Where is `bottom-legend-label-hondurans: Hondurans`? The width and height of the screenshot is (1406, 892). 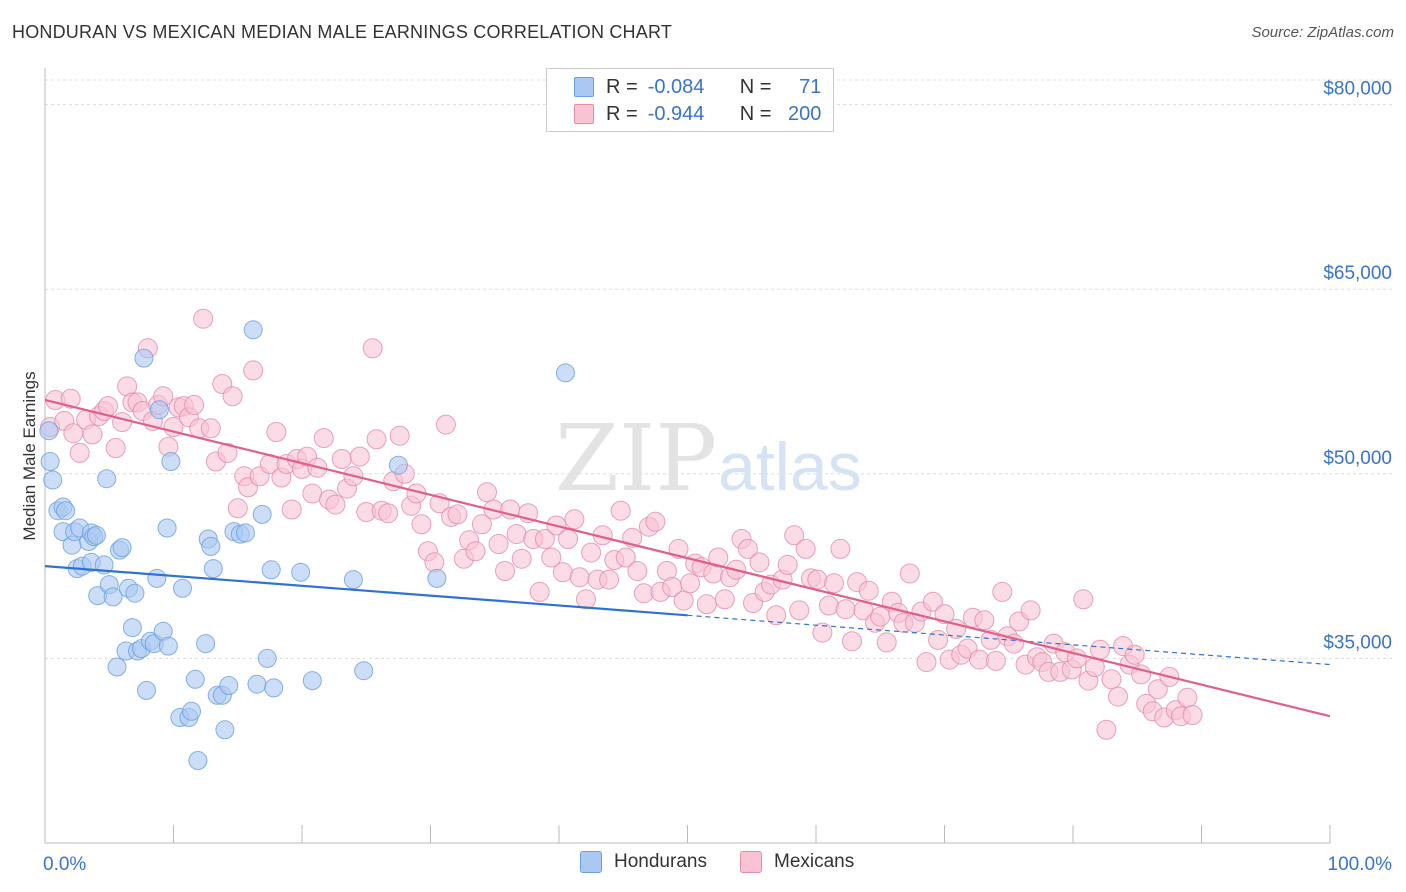 bottom-legend-label-hondurans: Hondurans is located at coordinates (660, 861).